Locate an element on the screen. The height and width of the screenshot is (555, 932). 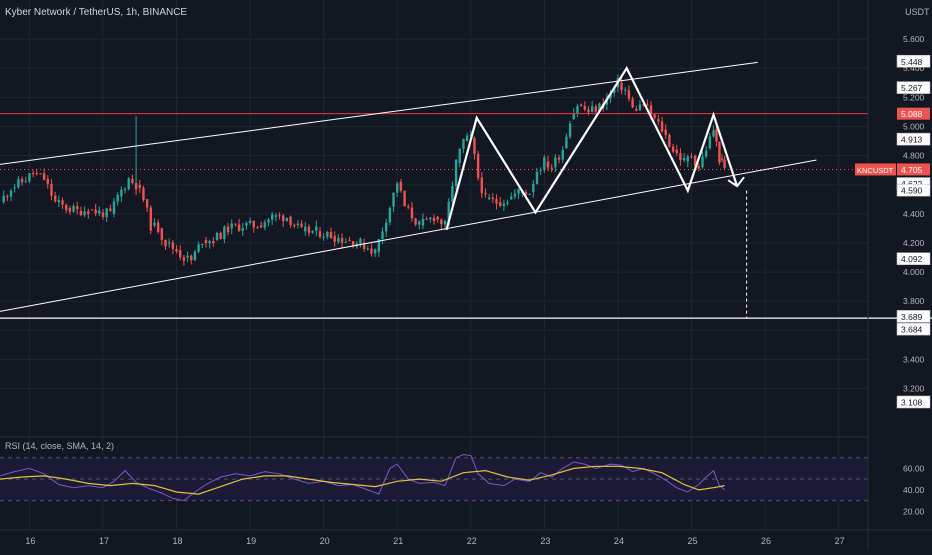
chart-title: Kyber Network / TetherUS, 1h, BINANCE is located at coordinates (96, 12).